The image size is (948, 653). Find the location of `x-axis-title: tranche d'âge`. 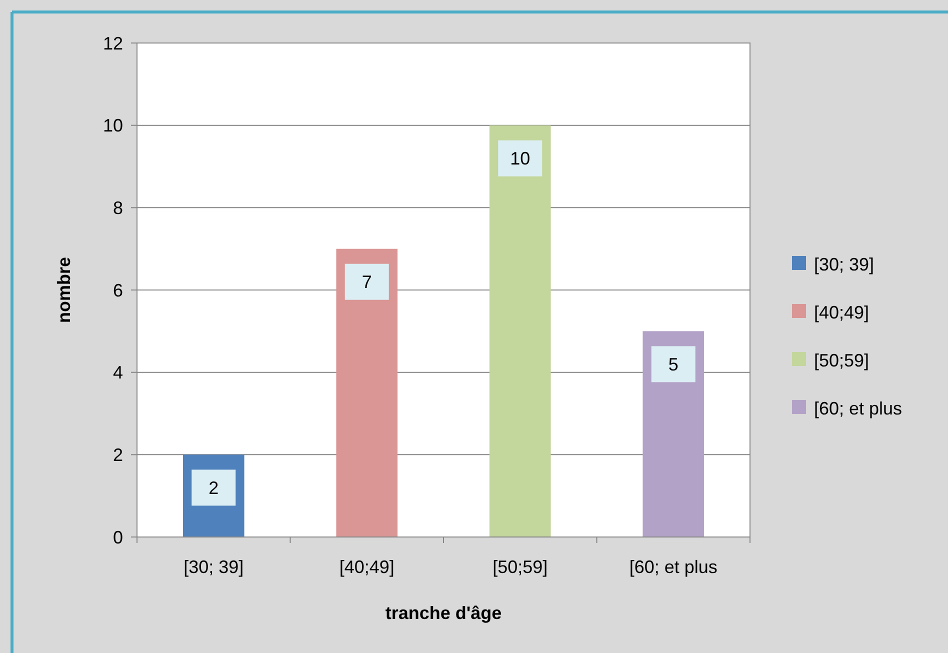

x-axis-title: tranche d'âge is located at coordinates (443, 613).